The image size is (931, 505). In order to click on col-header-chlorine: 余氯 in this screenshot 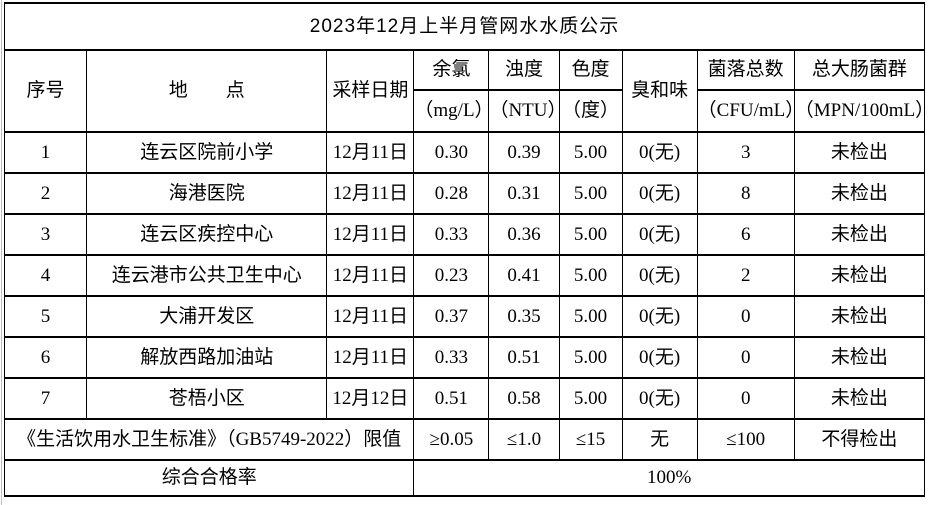, I will do `click(451, 70)`.